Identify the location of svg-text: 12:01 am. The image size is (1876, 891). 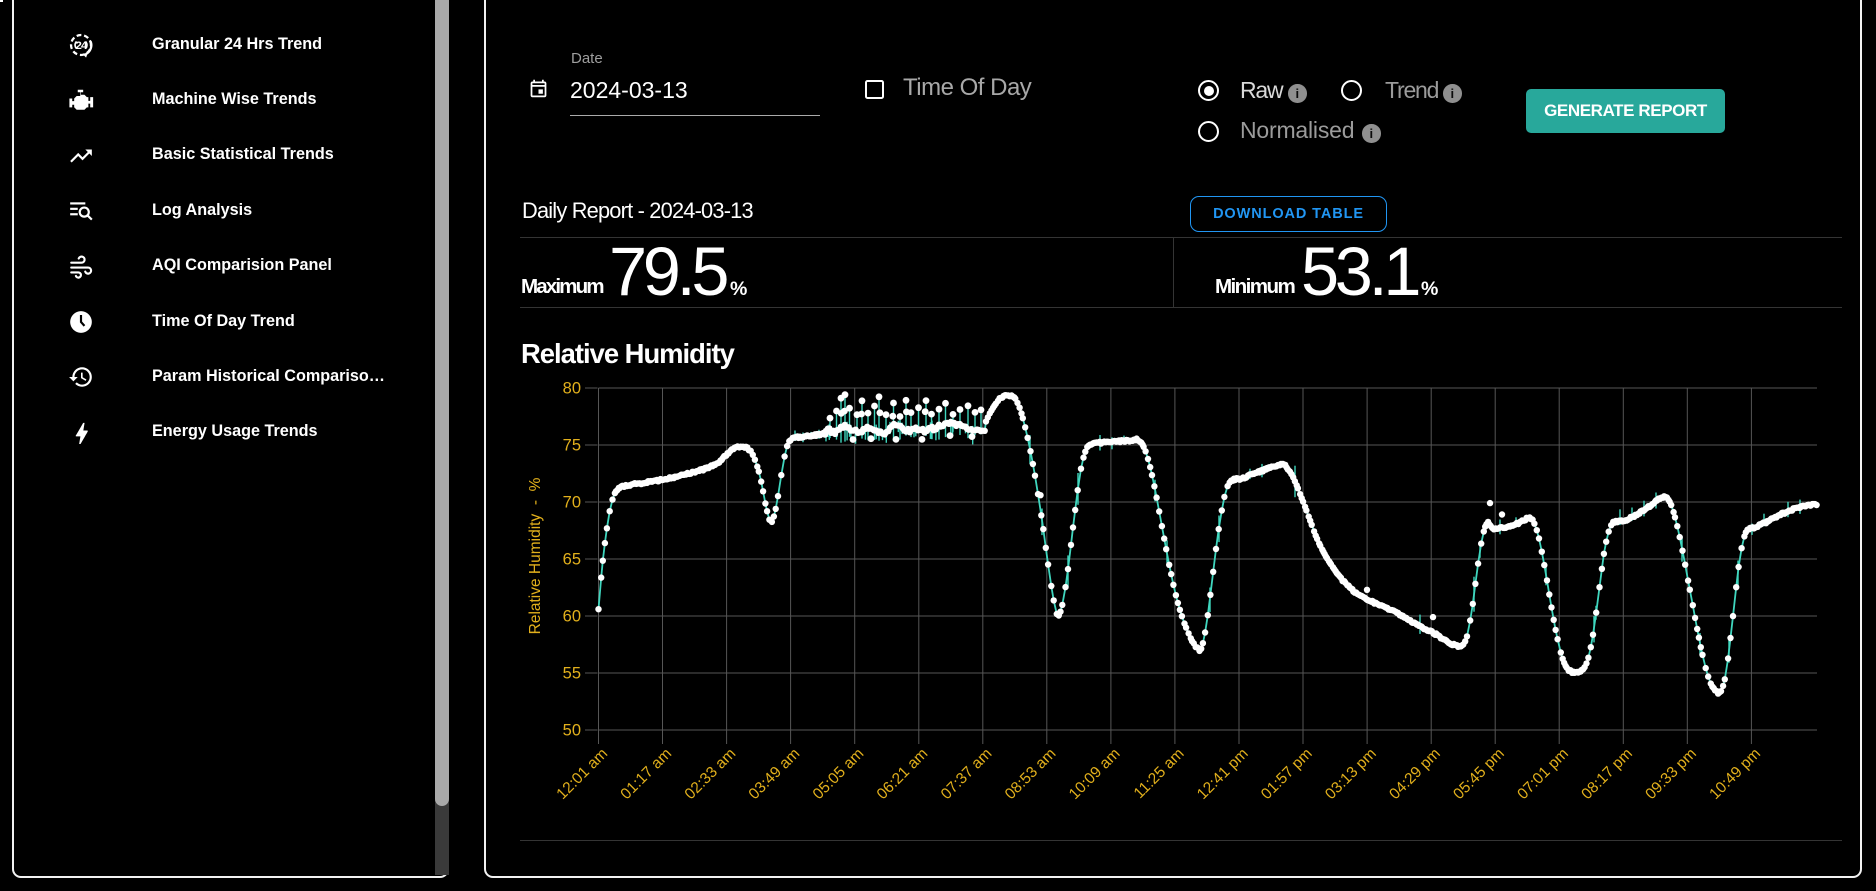
(582, 774).